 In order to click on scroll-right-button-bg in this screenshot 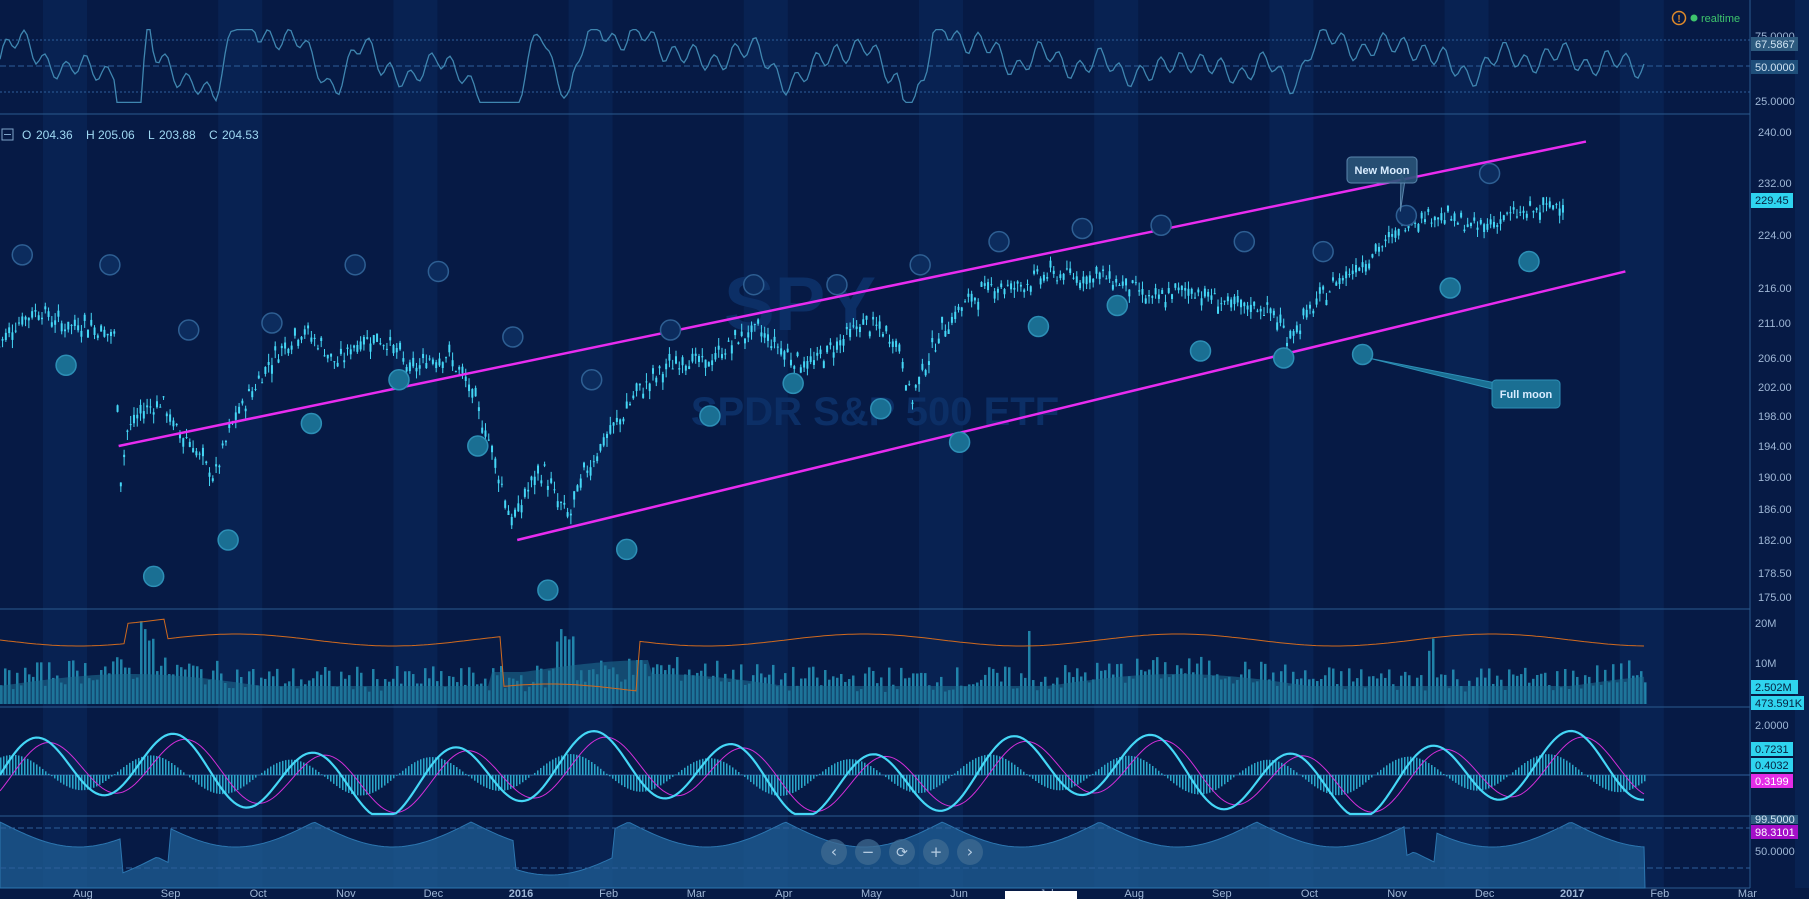, I will do `click(970, 852)`.